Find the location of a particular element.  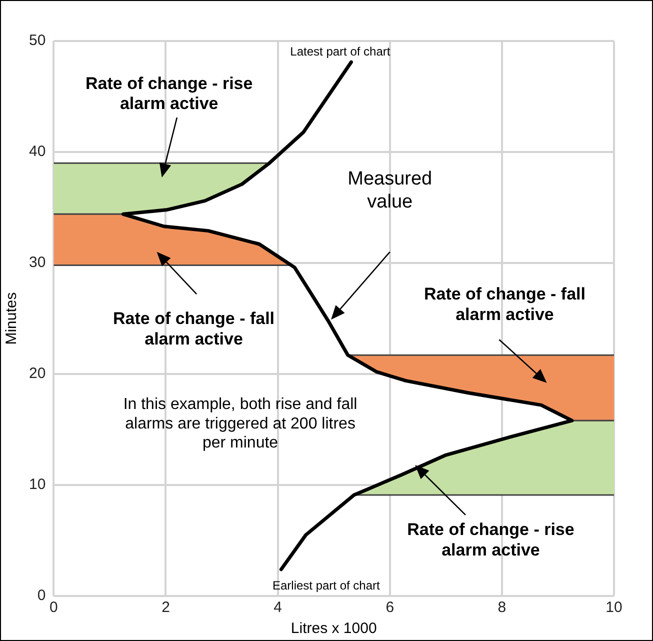

y-tick-label: 20 is located at coordinates (37, 373).